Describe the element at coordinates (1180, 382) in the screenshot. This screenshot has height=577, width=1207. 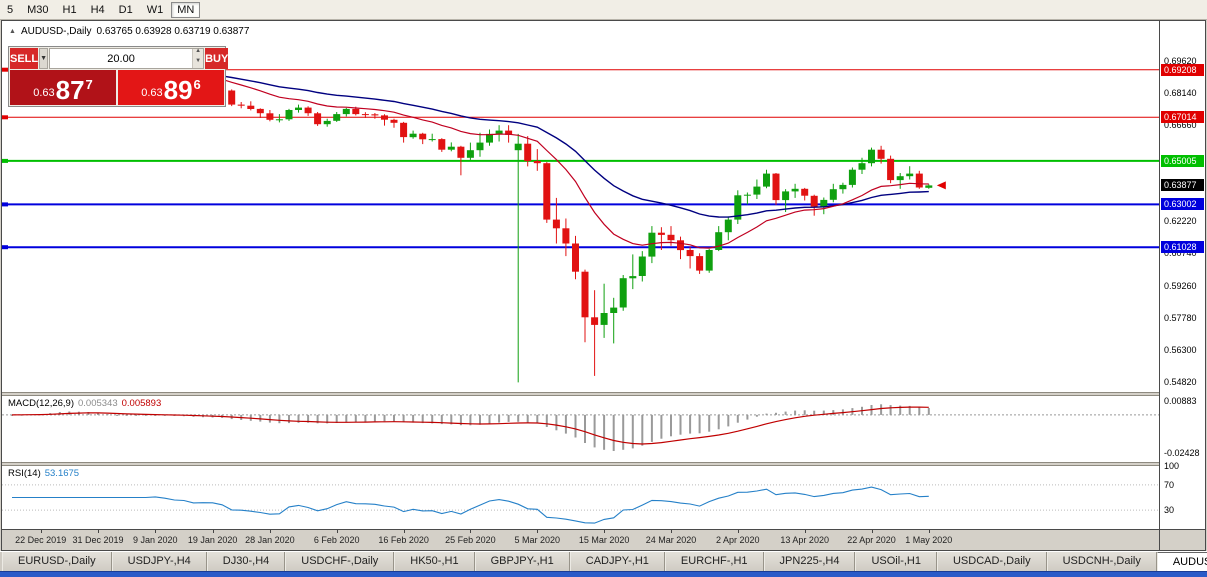
I see `price-axis-tick: 0.54820` at that location.